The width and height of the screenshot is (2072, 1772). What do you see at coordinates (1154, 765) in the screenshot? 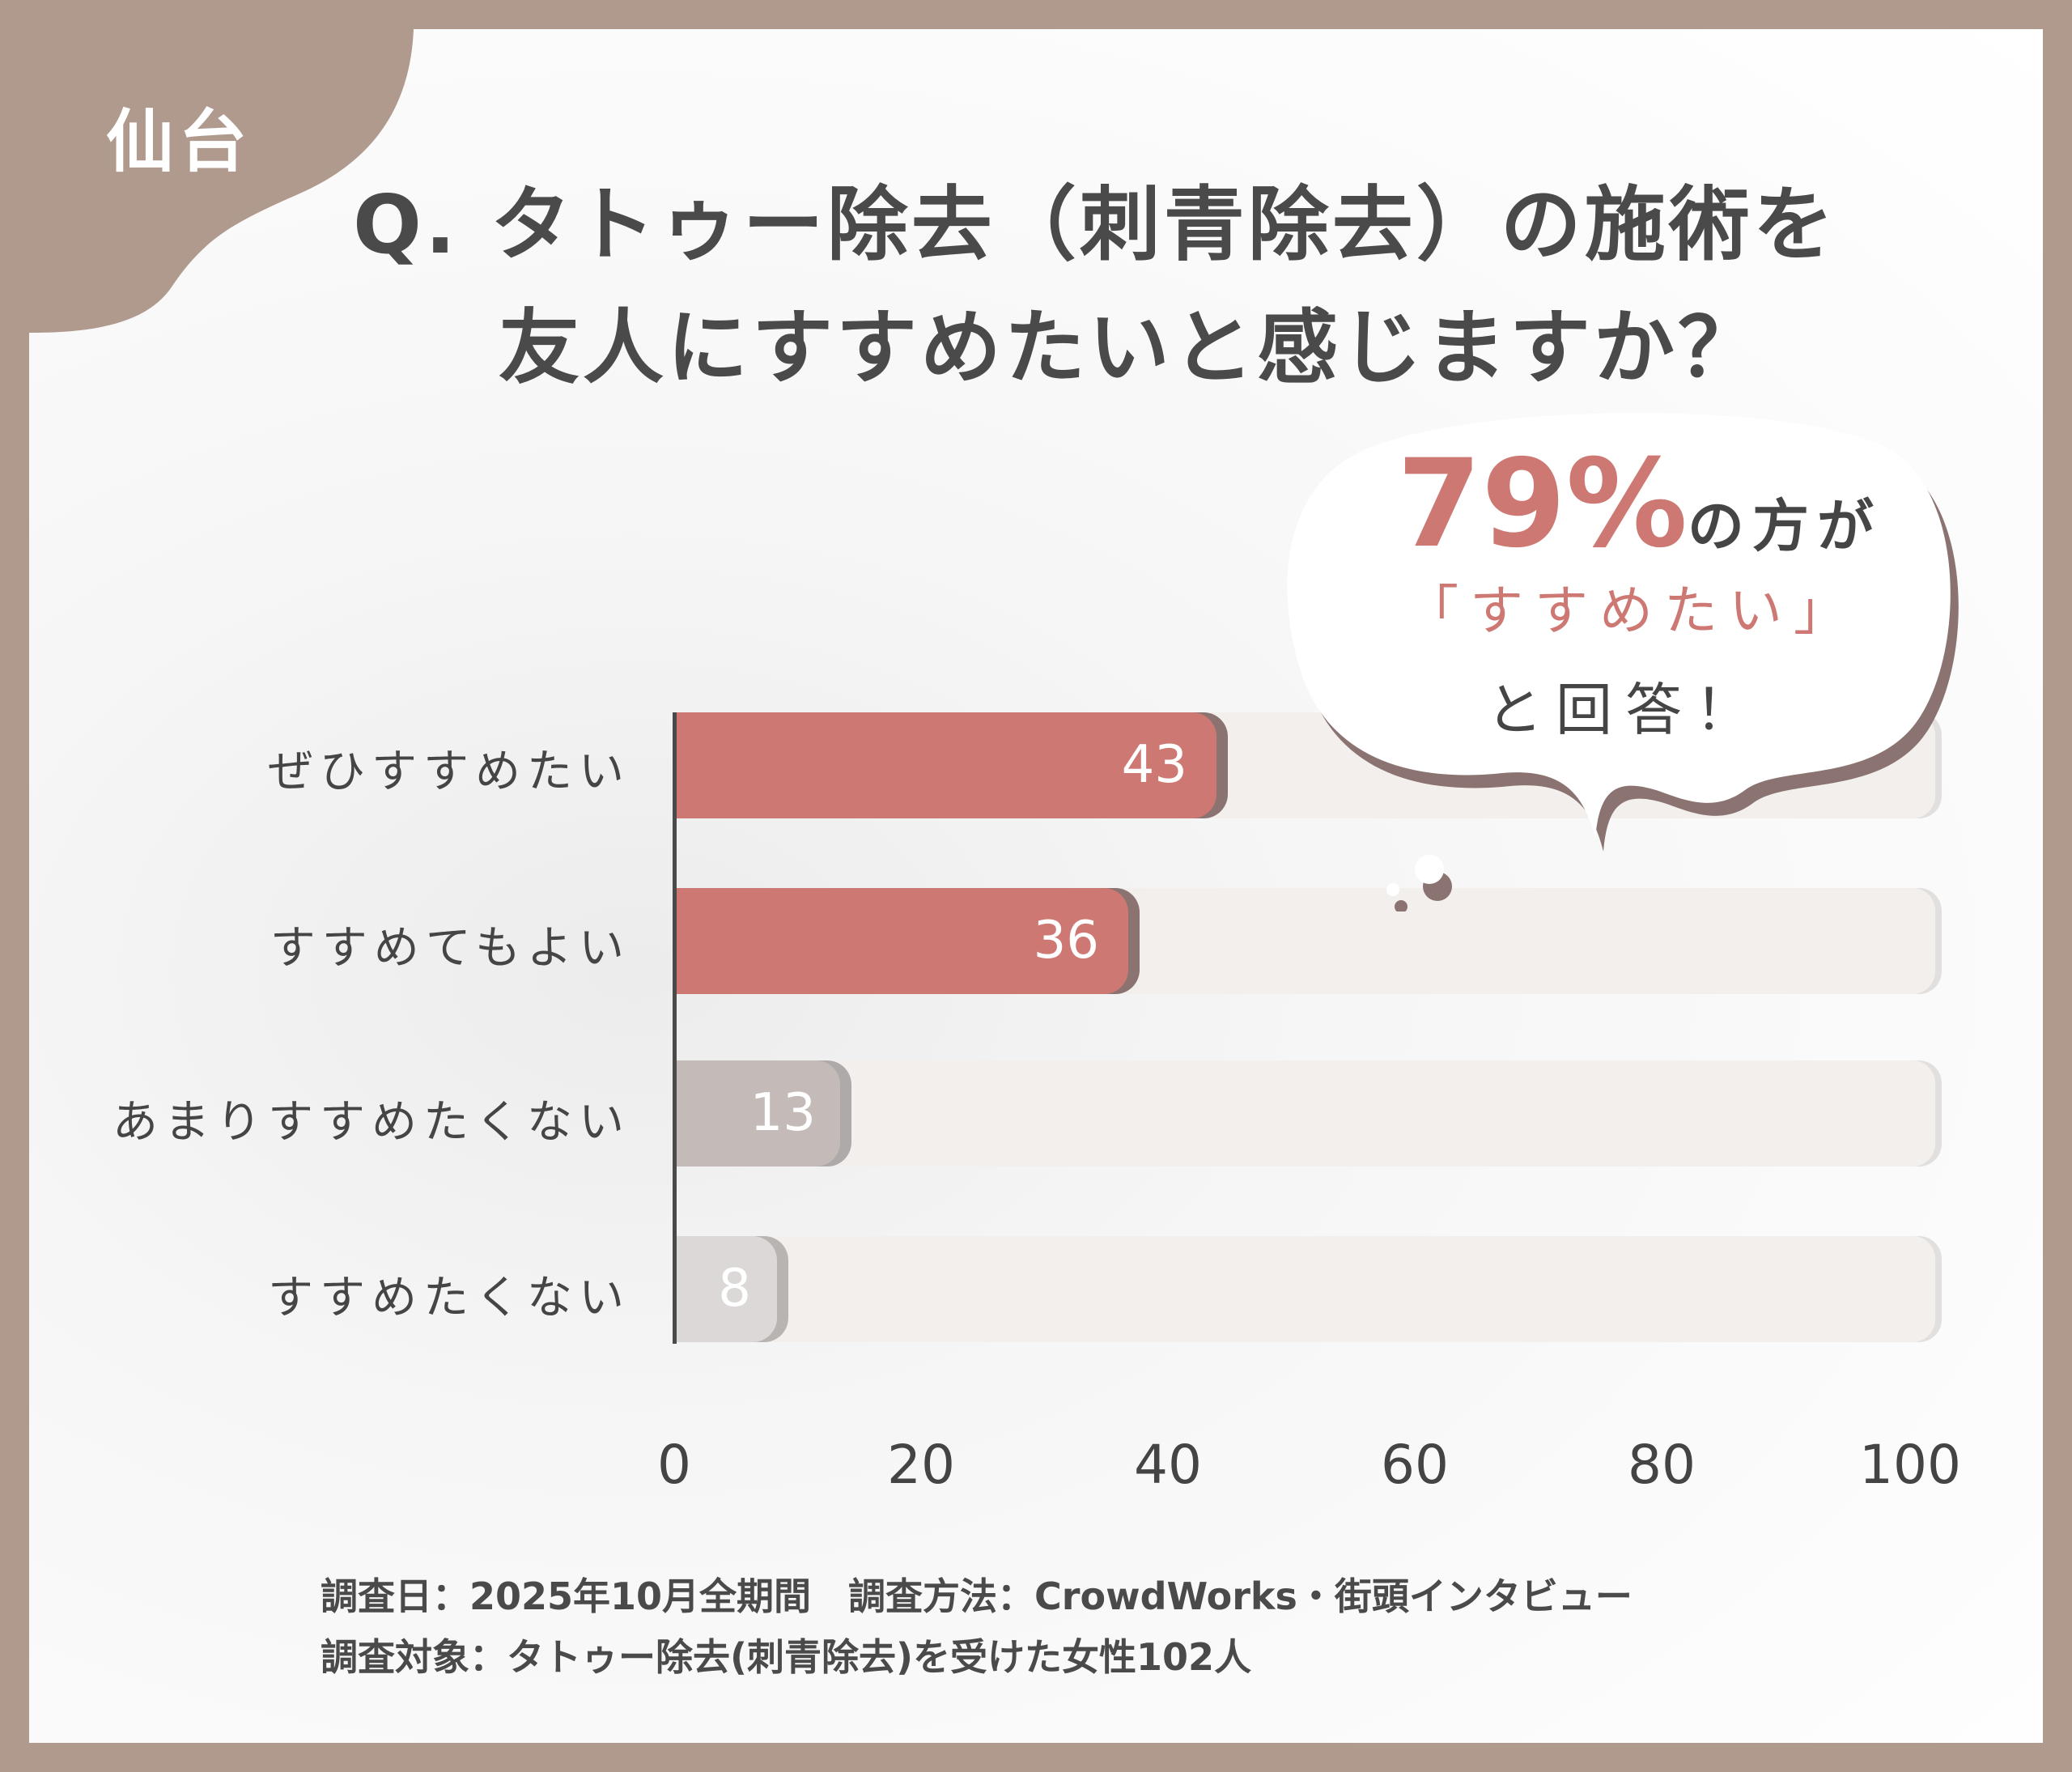
I see `bar-value: 43` at bounding box center [1154, 765].